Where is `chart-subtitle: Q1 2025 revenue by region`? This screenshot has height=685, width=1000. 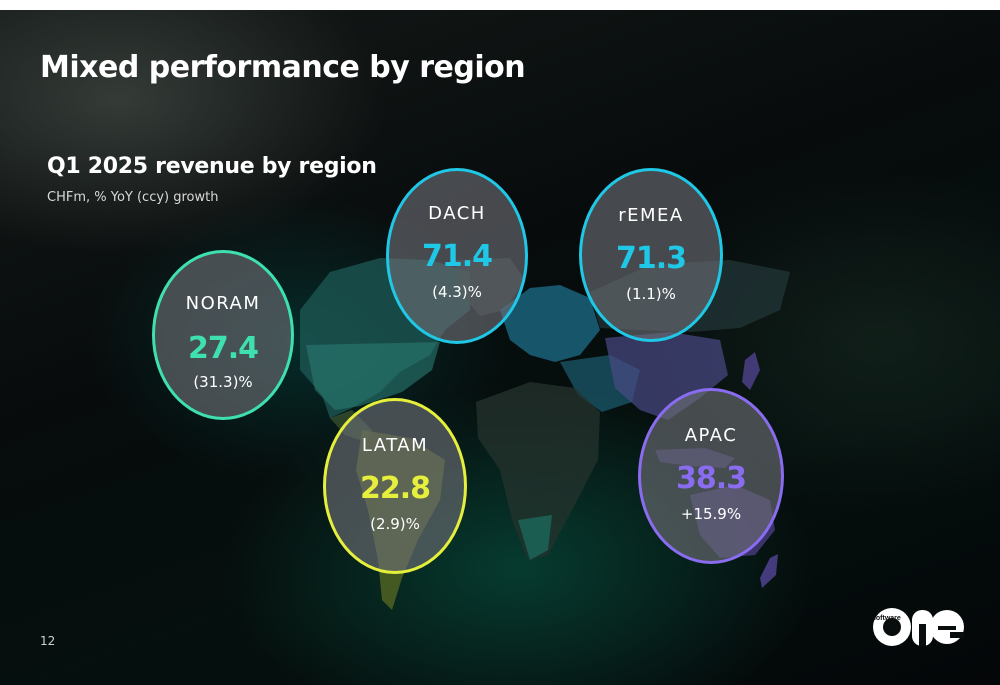 chart-subtitle: Q1 2025 revenue by region is located at coordinates (212, 166).